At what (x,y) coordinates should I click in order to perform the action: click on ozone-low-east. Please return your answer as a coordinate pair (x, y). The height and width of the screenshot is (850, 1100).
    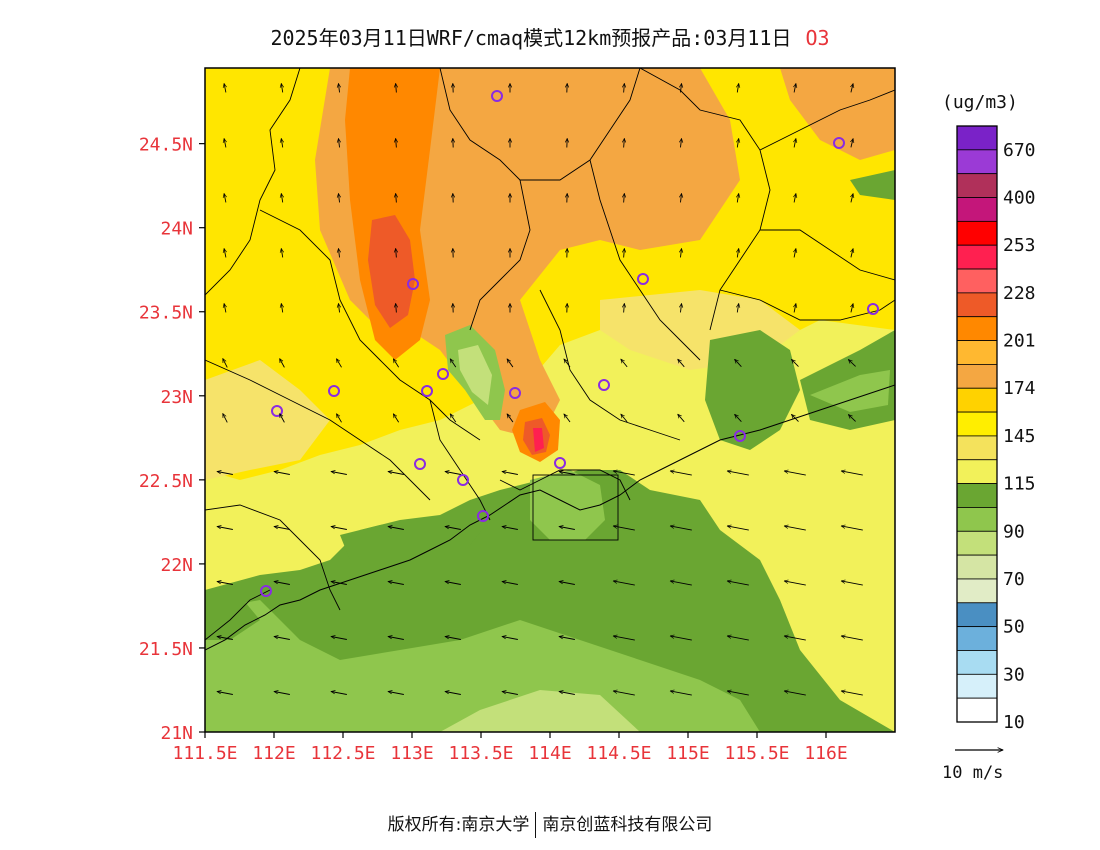
    Looking at the image, I should click on (752, 390).